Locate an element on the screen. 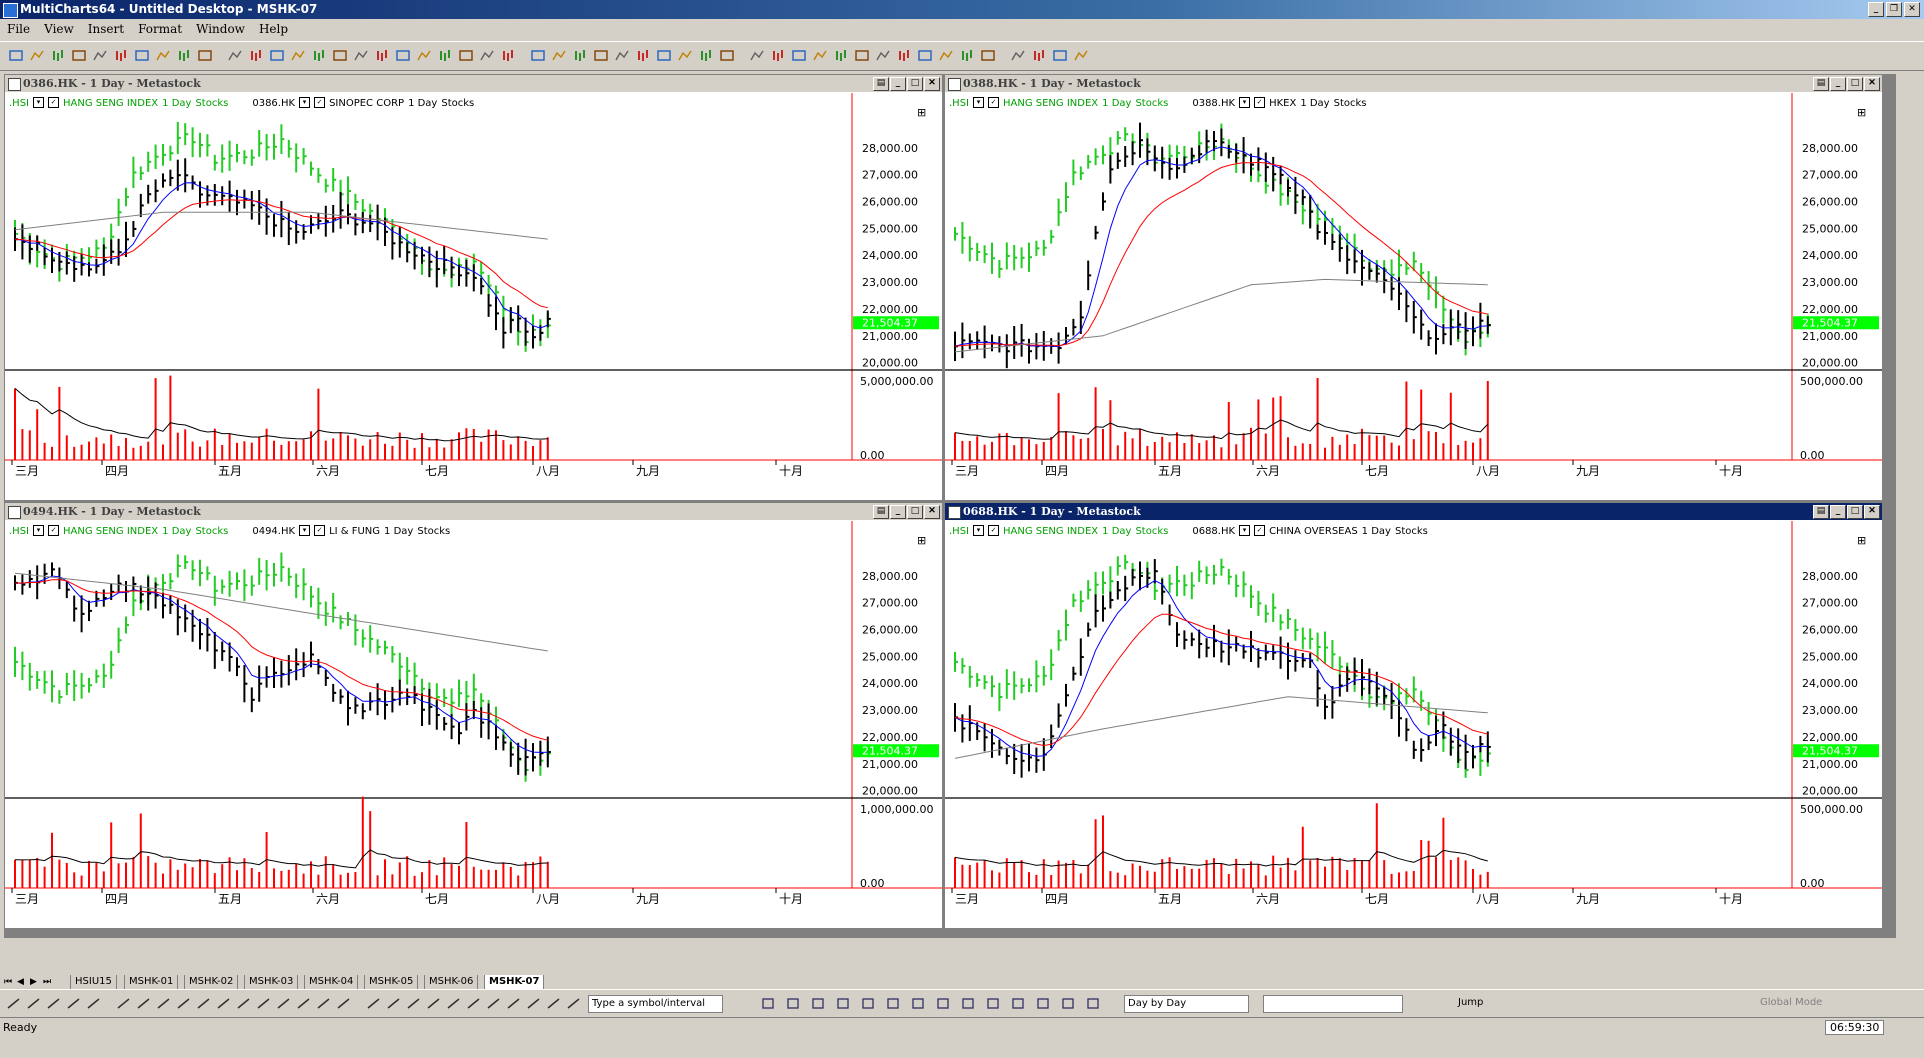 This screenshot has width=1924, height=1058. tab-nav-1: ◀ is located at coordinates (20, 982).